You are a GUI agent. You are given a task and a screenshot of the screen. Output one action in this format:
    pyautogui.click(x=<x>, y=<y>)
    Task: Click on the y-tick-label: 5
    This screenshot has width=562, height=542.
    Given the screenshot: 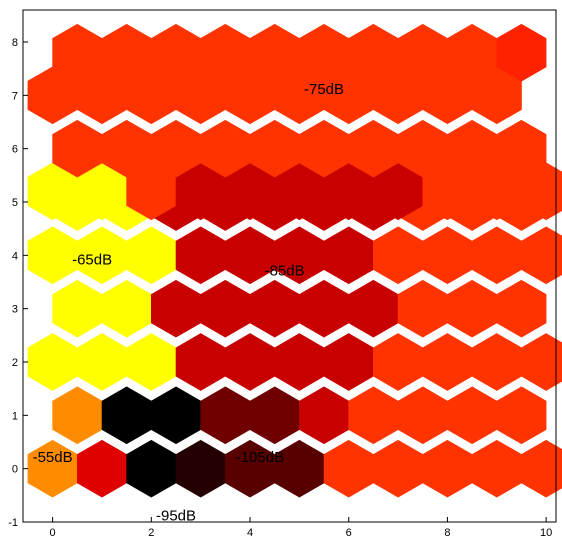 What is the action you would take?
    pyautogui.click(x=15, y=203)
    